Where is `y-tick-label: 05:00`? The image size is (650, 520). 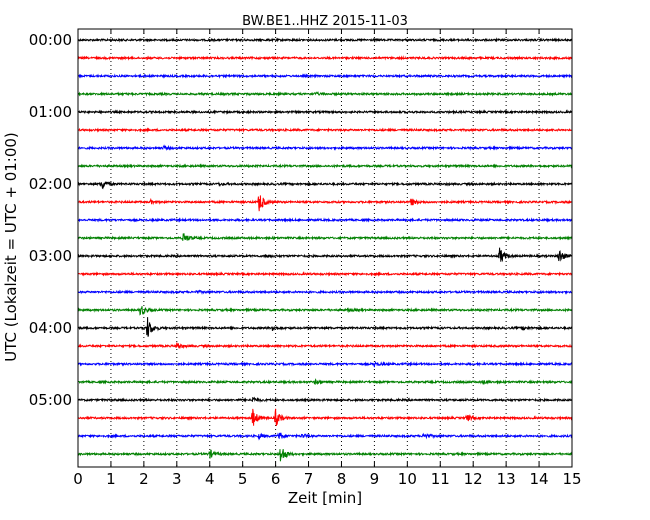
y-tick-label: 05:00 is located at coordinates (50, 400).